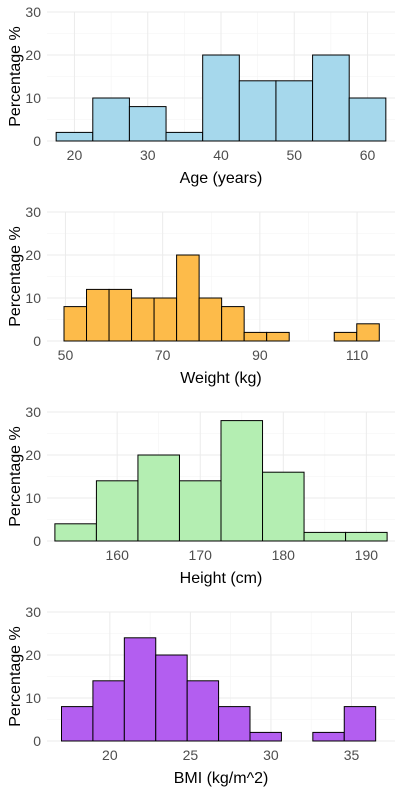 The image size is (400, 800). Describe the element at coordinates (191, 755) in the screenshot. I see `x-tick-label: 25` at that location.